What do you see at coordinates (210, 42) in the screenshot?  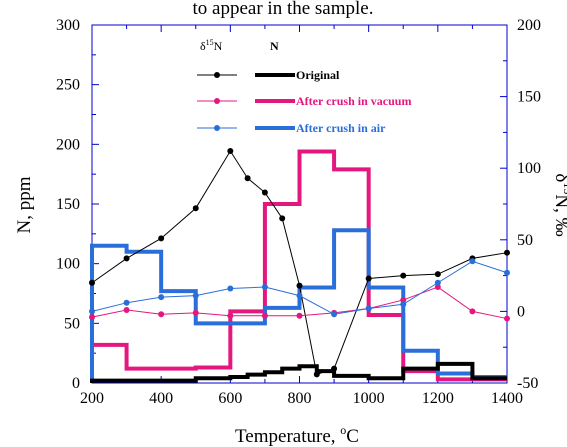 I see `legend-header-delta-sup: 15` at bounding box center [210, 42].